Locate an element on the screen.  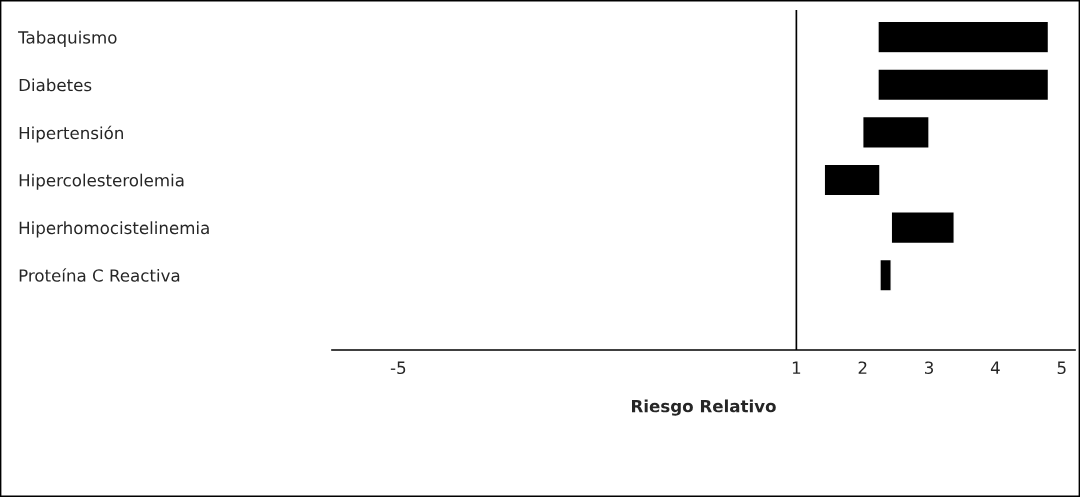
y-tick-label: Tabaquismo is located at coordinates (67, 38).